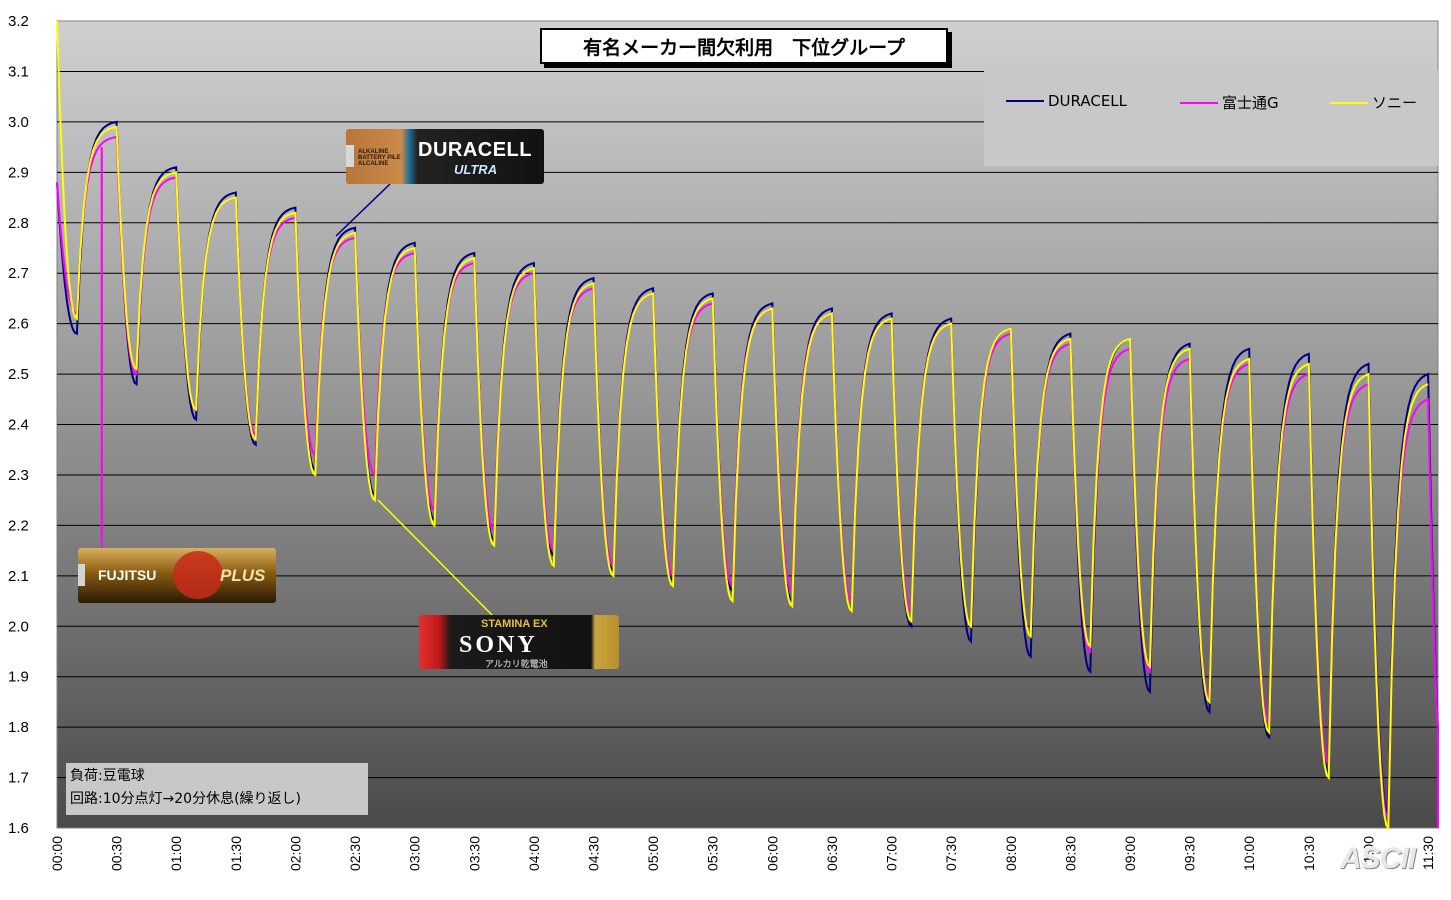 Image resolution: width=1451 pixels, height=900 pixels. Describe the element at coordinates (18, 727) in the screenshot. I see `y-tick-label: 1.8` at that location.